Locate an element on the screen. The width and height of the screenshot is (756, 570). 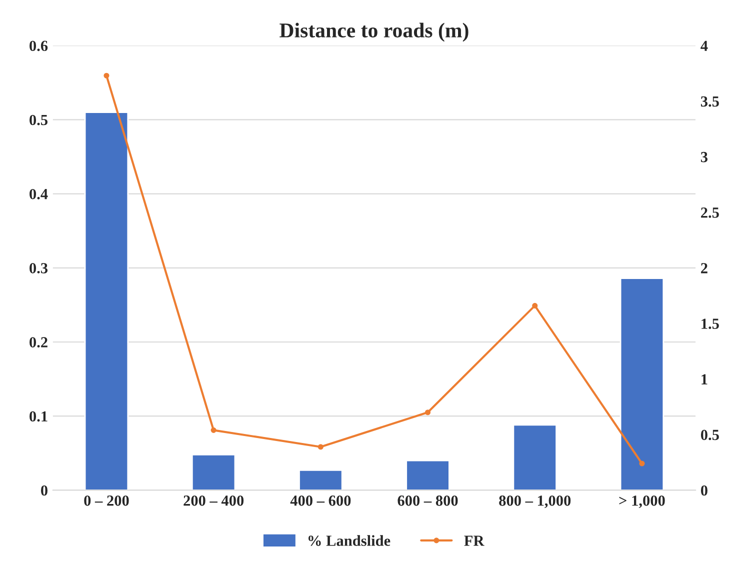
x-tick-label: > 1,000 is located at coordinates (642, 502).